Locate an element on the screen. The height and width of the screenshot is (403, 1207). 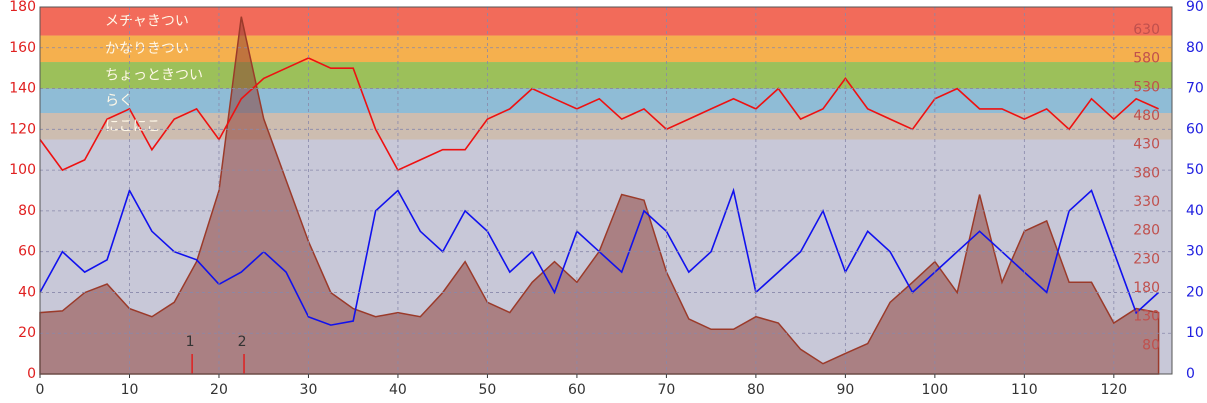
y2-tick-label: 60 is located at coordinates (1195, 129).